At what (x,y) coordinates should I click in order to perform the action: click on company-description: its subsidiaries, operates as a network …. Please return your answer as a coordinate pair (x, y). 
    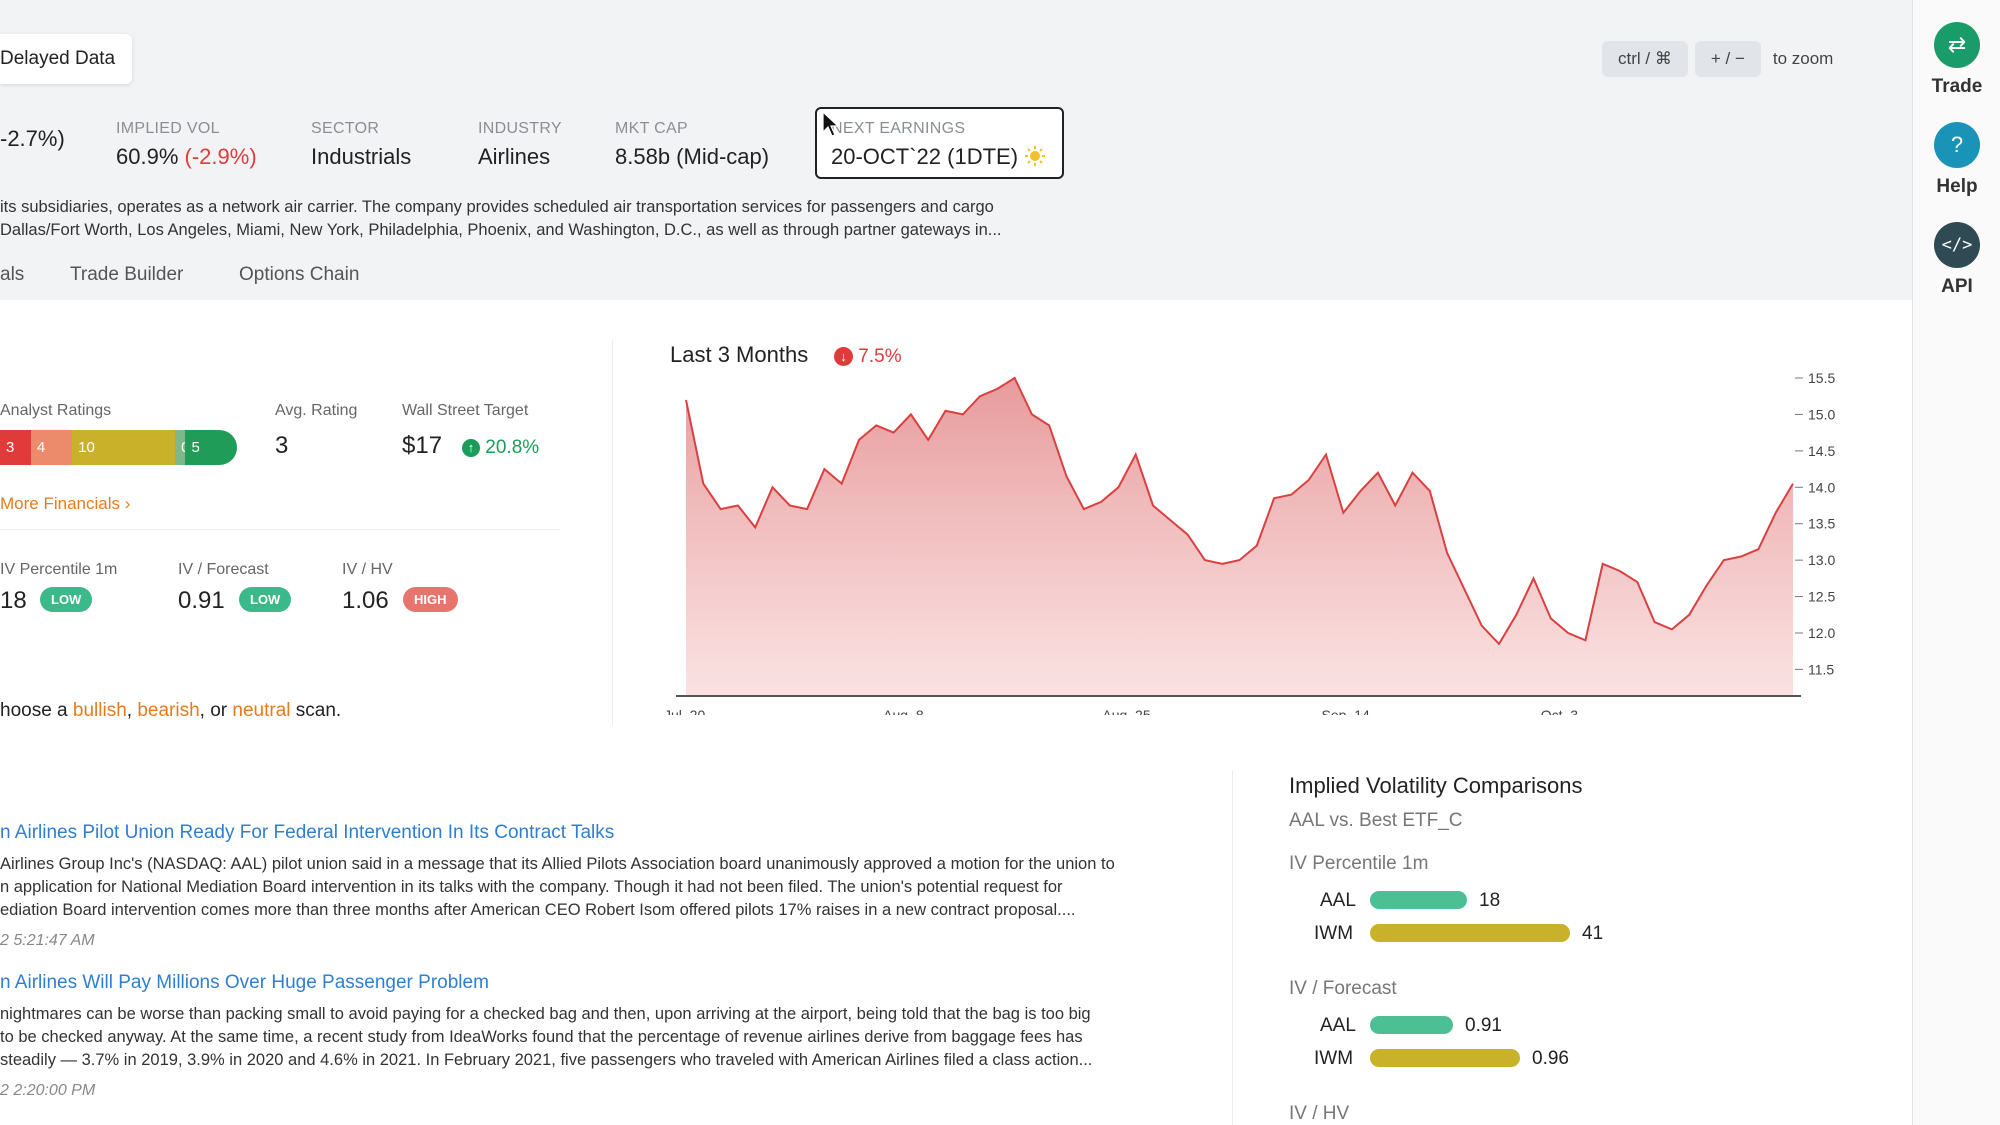
    Looking at the image, I should click on (501, 218).